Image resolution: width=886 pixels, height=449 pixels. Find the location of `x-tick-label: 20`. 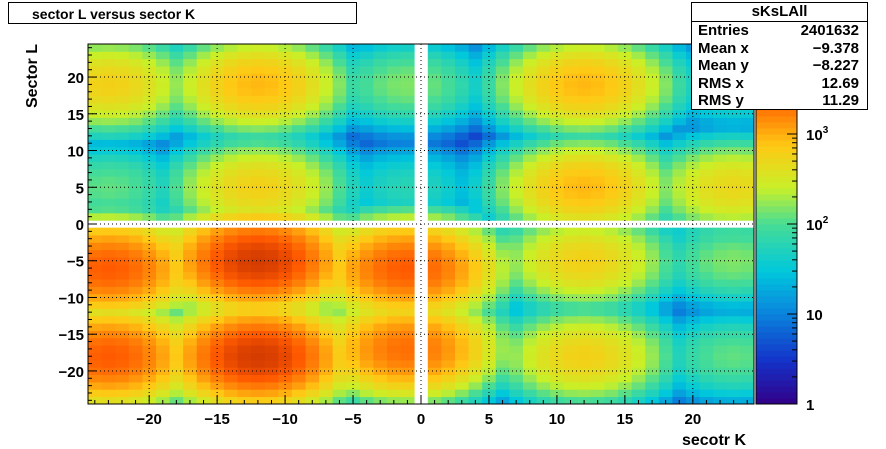

x-tick-label: 20 is located at coordinates (692, 419).